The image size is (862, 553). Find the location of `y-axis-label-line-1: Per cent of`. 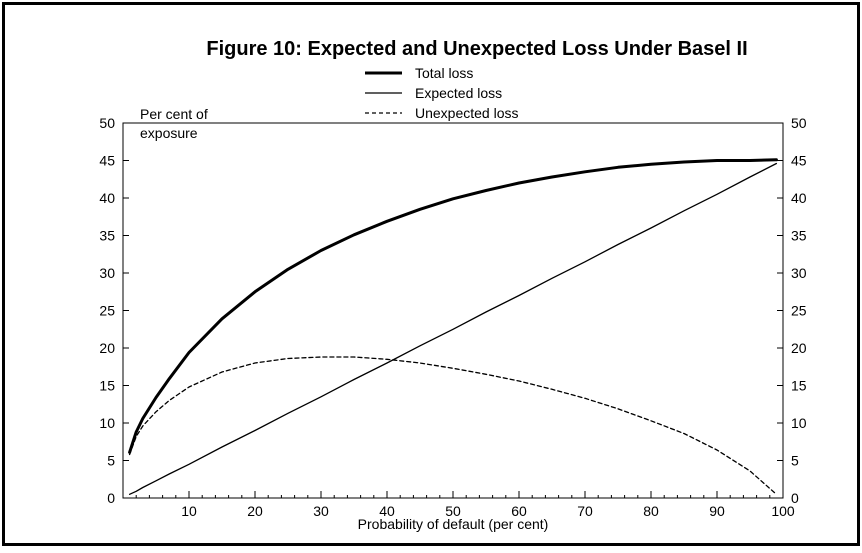

y-axis-label-line-1: Per cent of is located at coordinates (174, 114).